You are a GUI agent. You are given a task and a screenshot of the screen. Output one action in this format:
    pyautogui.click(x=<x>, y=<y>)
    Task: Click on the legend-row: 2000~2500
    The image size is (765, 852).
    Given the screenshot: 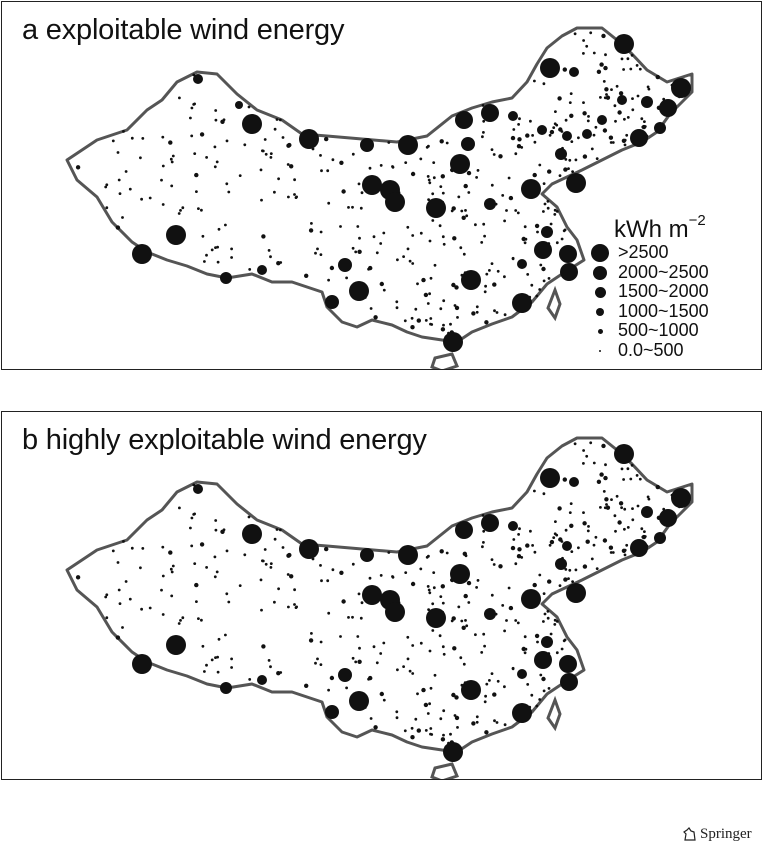 What is the action you would take?
    pyautogui.click(x=676, y=272)
    